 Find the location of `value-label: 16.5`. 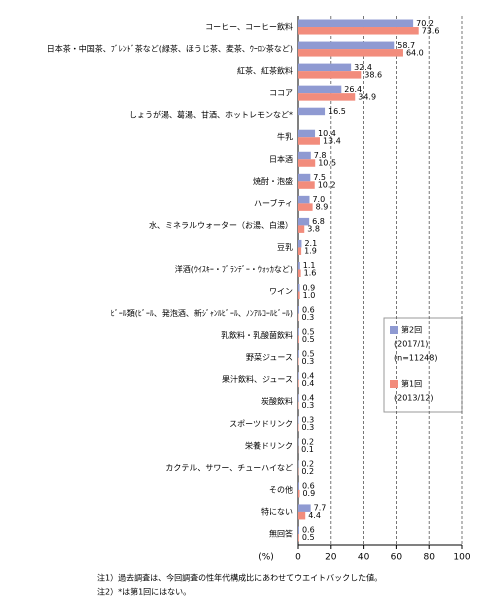

value-label: 16.5 is located at coordinates (337, 111).